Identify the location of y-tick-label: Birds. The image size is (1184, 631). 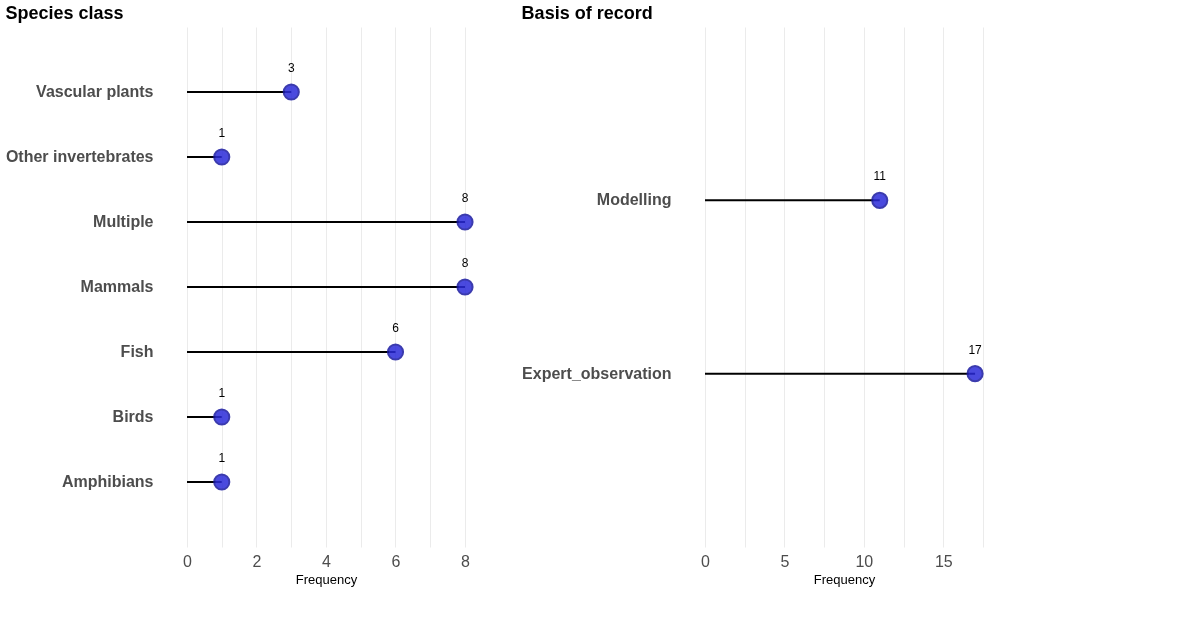
(133, 416).